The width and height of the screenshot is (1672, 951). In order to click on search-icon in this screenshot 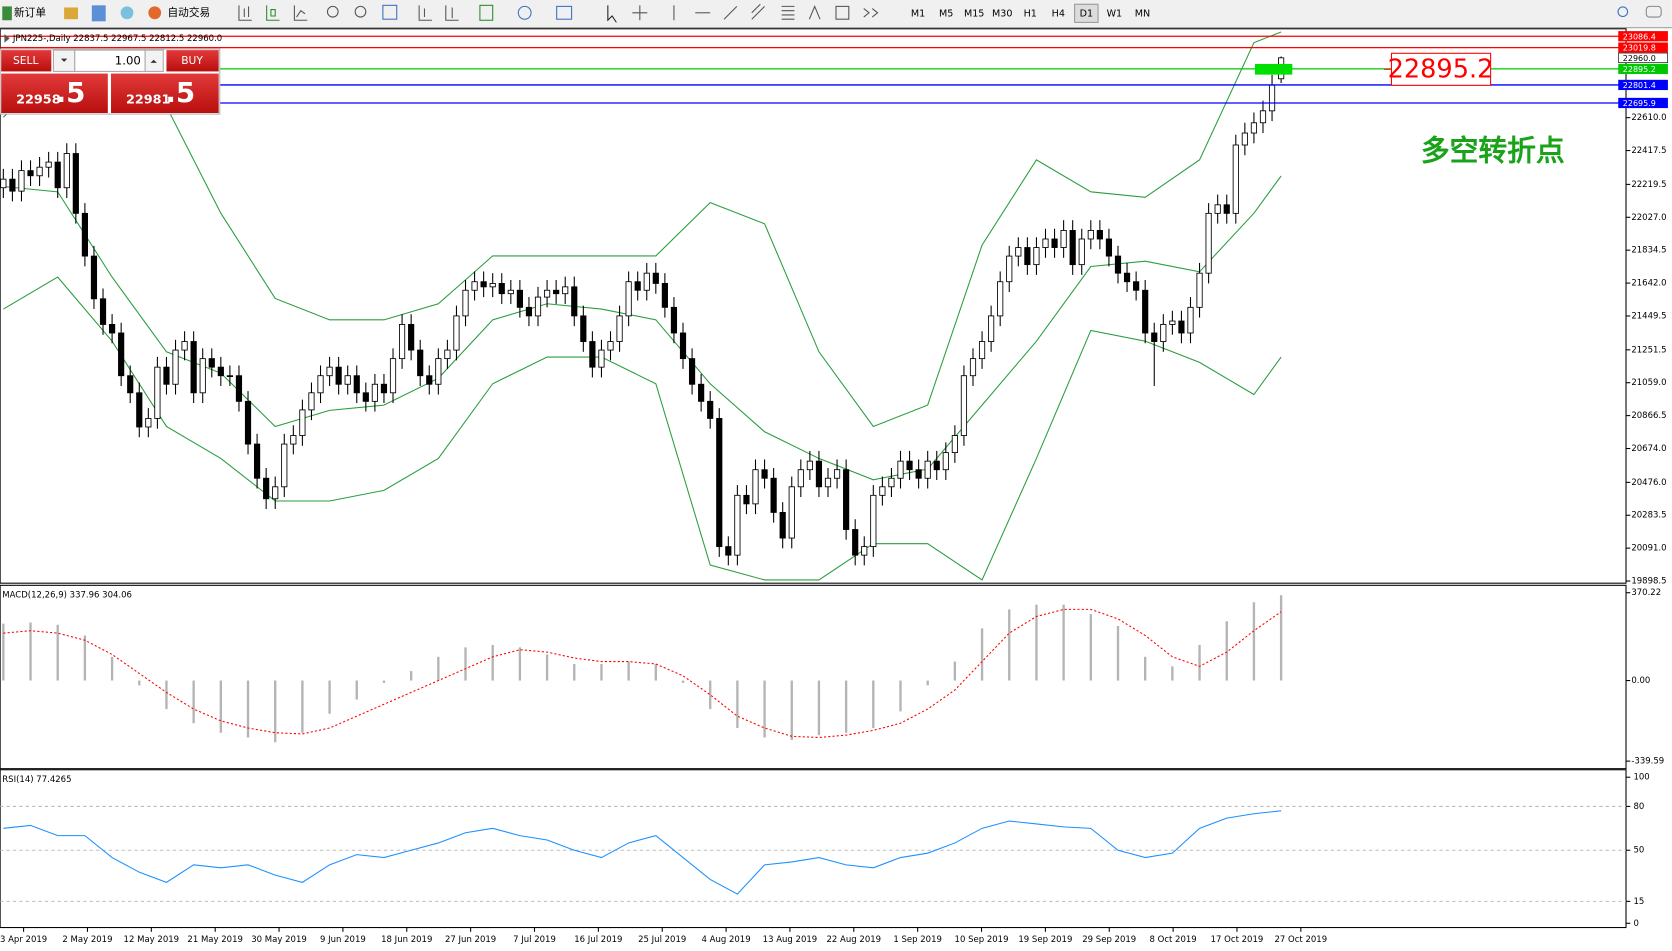, I will do `click(1623, 12)`.